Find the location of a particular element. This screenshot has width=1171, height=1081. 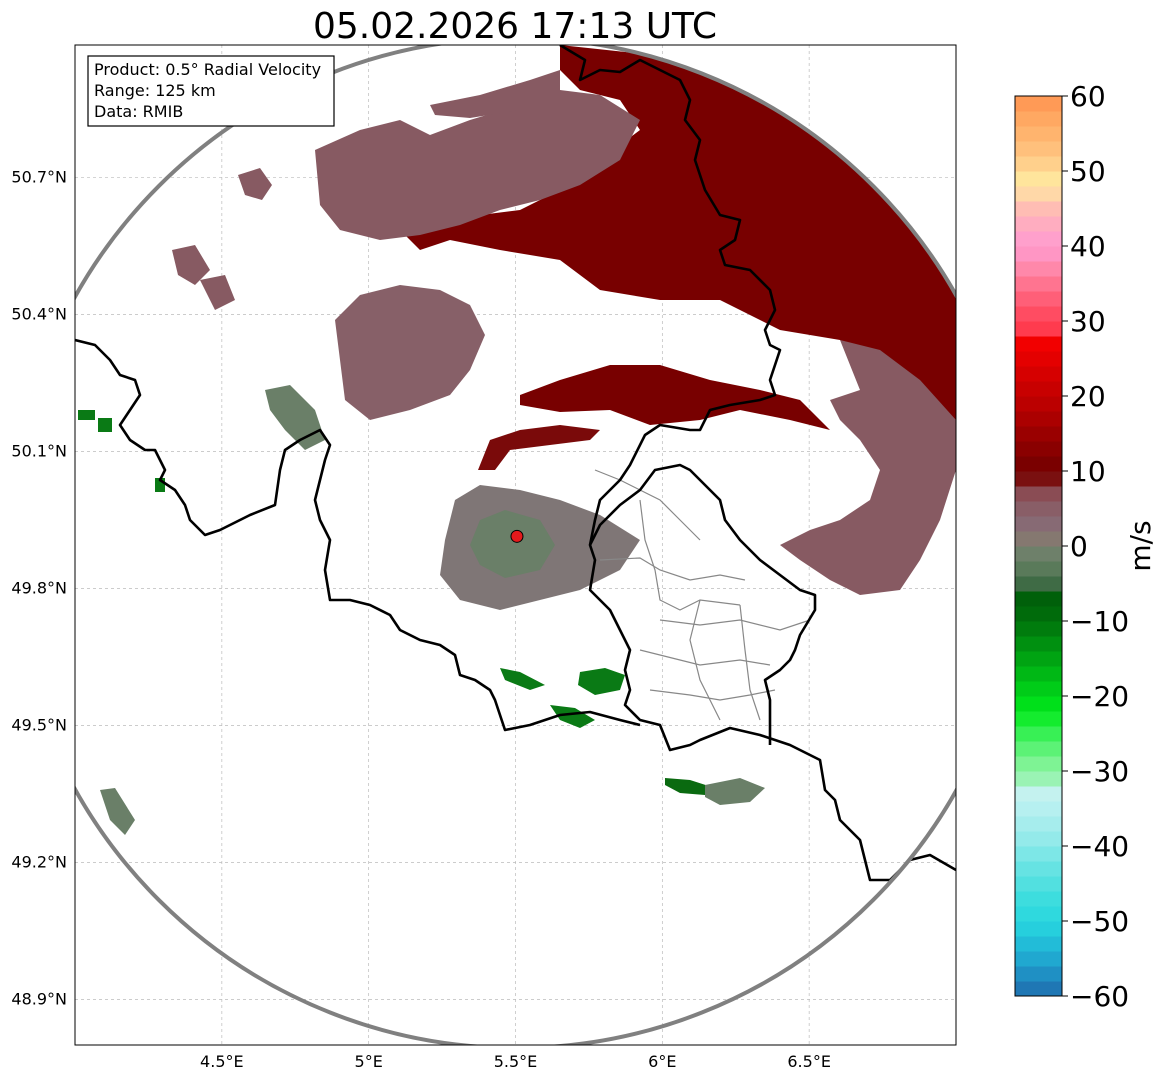

lat-tick-label: 49.2°N is located at coordinates (39, 861).